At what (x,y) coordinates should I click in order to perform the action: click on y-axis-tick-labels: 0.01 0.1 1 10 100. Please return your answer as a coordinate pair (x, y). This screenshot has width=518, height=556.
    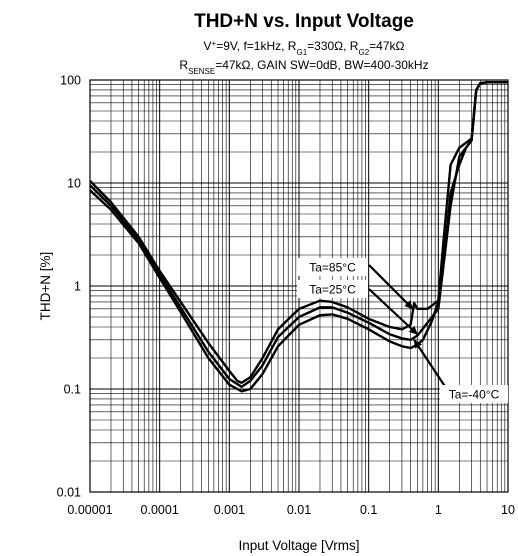
    Looking at the image, I should click on (69, 287).